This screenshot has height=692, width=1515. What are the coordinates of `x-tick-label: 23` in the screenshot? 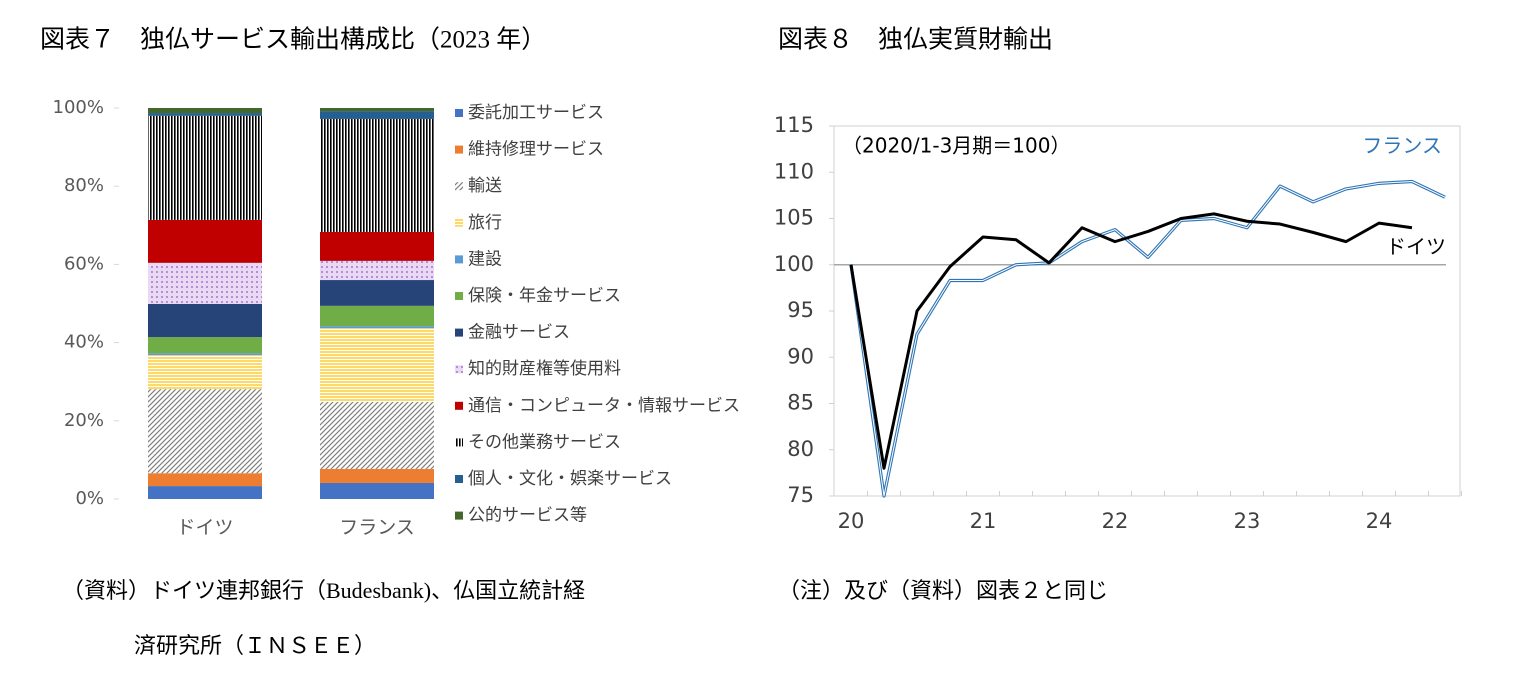 It's located at (1247, 521).